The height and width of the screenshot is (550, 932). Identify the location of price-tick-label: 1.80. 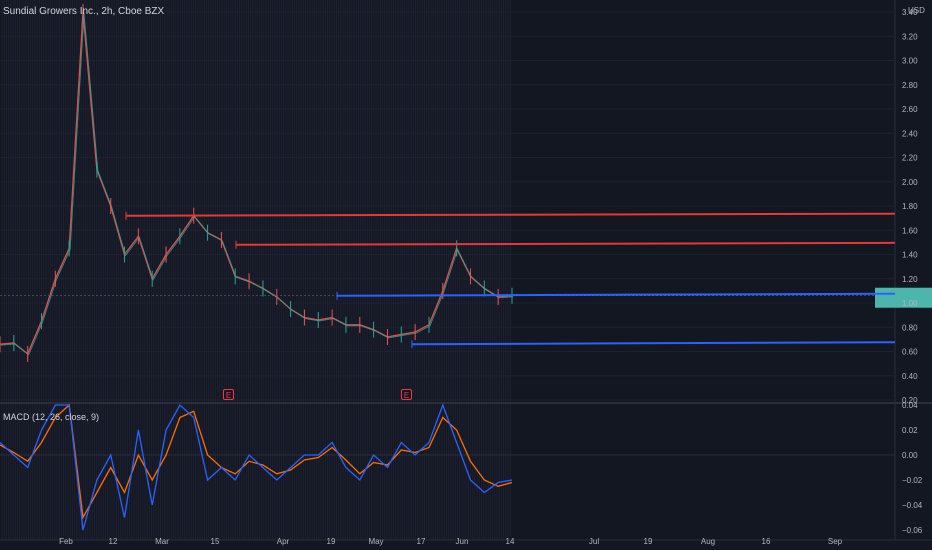
(910, 206).